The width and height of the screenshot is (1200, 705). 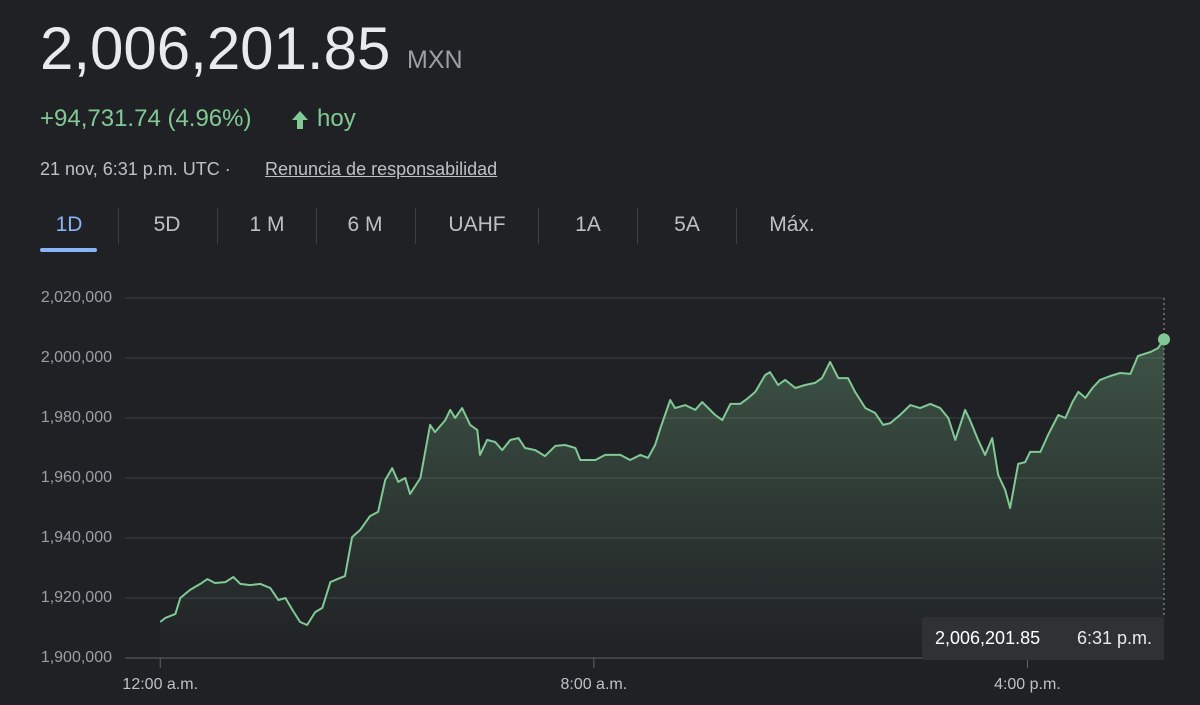 What do you see at coordinates (477, 224) in the screenshot?
I see `range-tab: UAHF` at bounding box center [477, 224].